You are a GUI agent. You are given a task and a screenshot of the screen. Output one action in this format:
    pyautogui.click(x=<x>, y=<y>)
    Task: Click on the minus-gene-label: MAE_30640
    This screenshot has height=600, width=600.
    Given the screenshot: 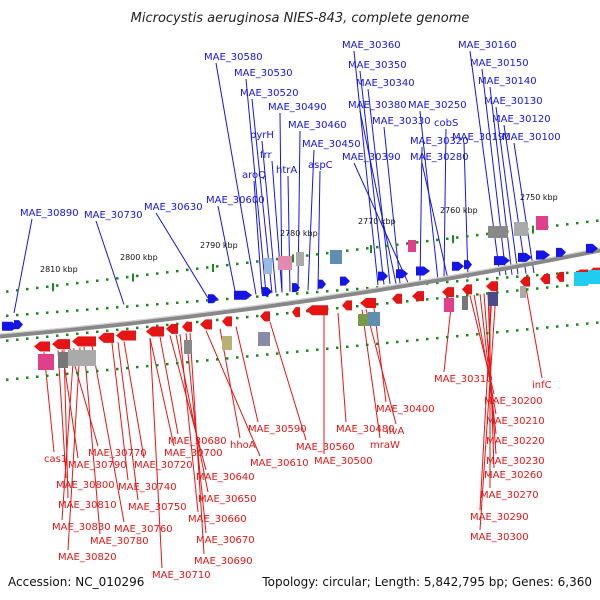 What is the action you would take?
    pyautogui.click(x=225, y=477)
    